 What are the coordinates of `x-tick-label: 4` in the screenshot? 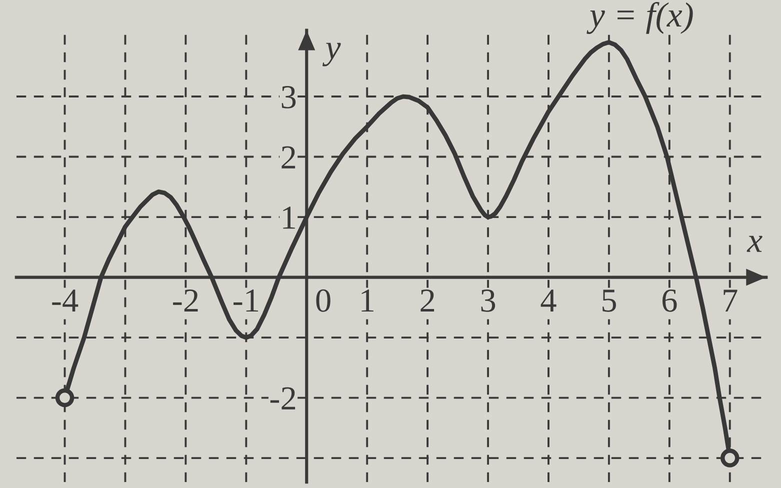 It's located at (548, 301).